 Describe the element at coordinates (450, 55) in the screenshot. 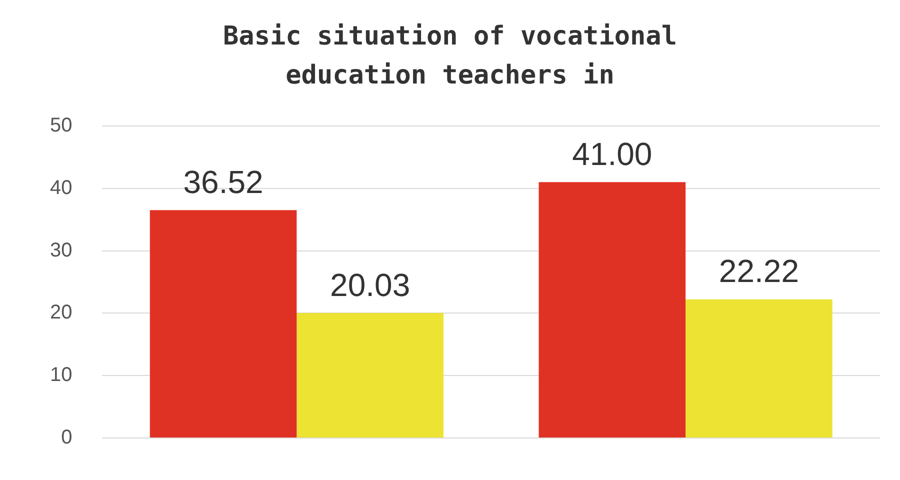

I see `chart-title: Basic situation of vocational education teachers in` at that location.